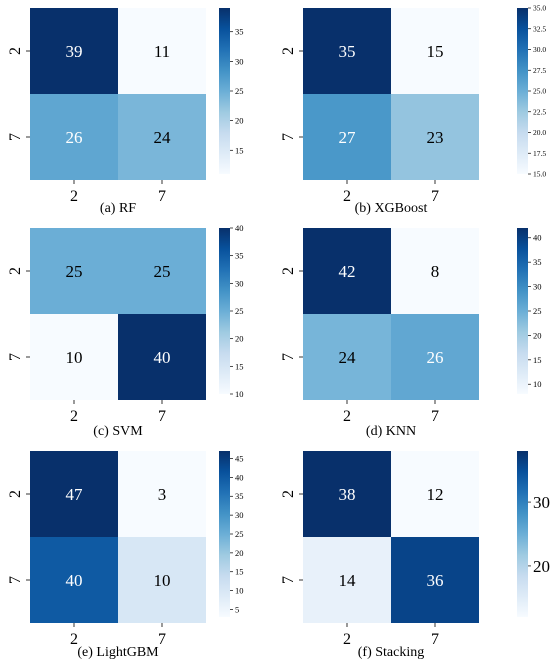 The image size is (550, 669). I want to click on colorbar-tick-label: 25.0, so click(539, 91).